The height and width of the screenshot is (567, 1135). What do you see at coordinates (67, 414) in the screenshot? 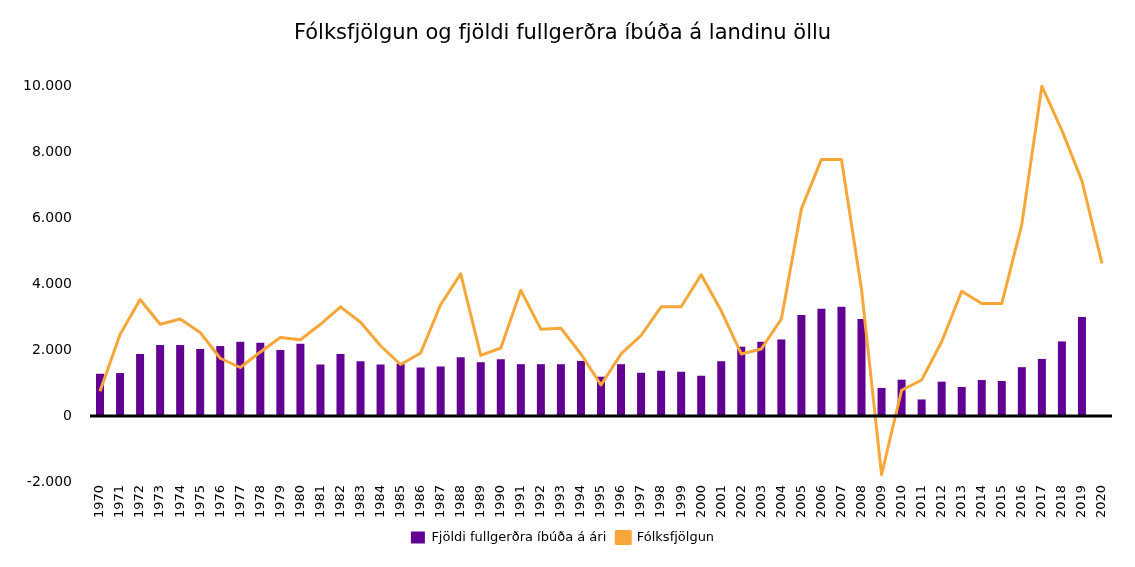
I see `y-tick-label: 0` at bounding box center [67, 414].